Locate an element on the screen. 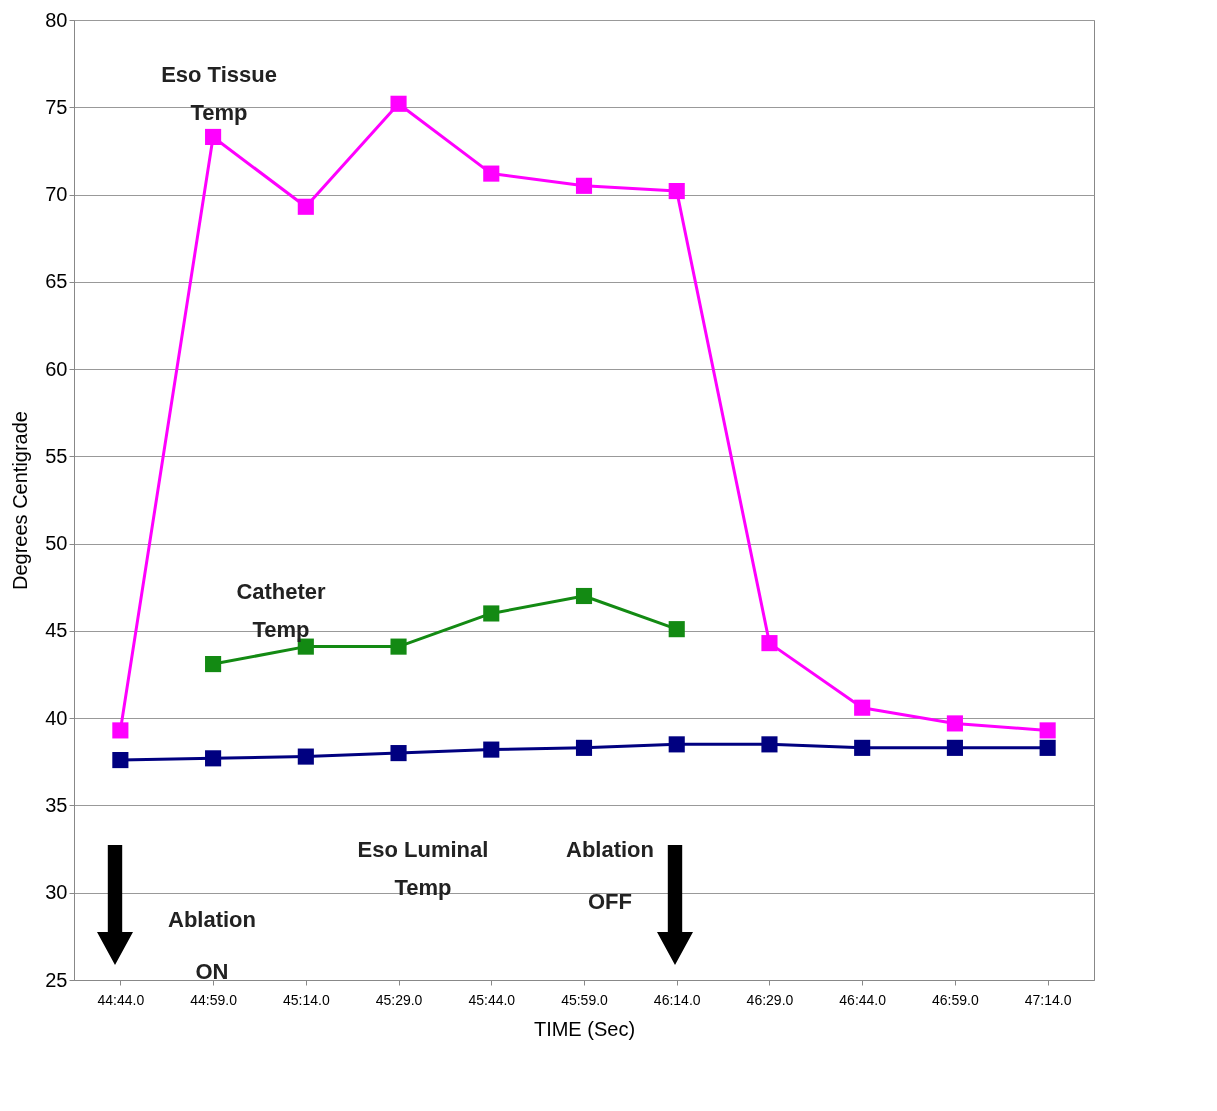  y-axis-title: Degrees Centigrade is located at coordinates (20, 500).